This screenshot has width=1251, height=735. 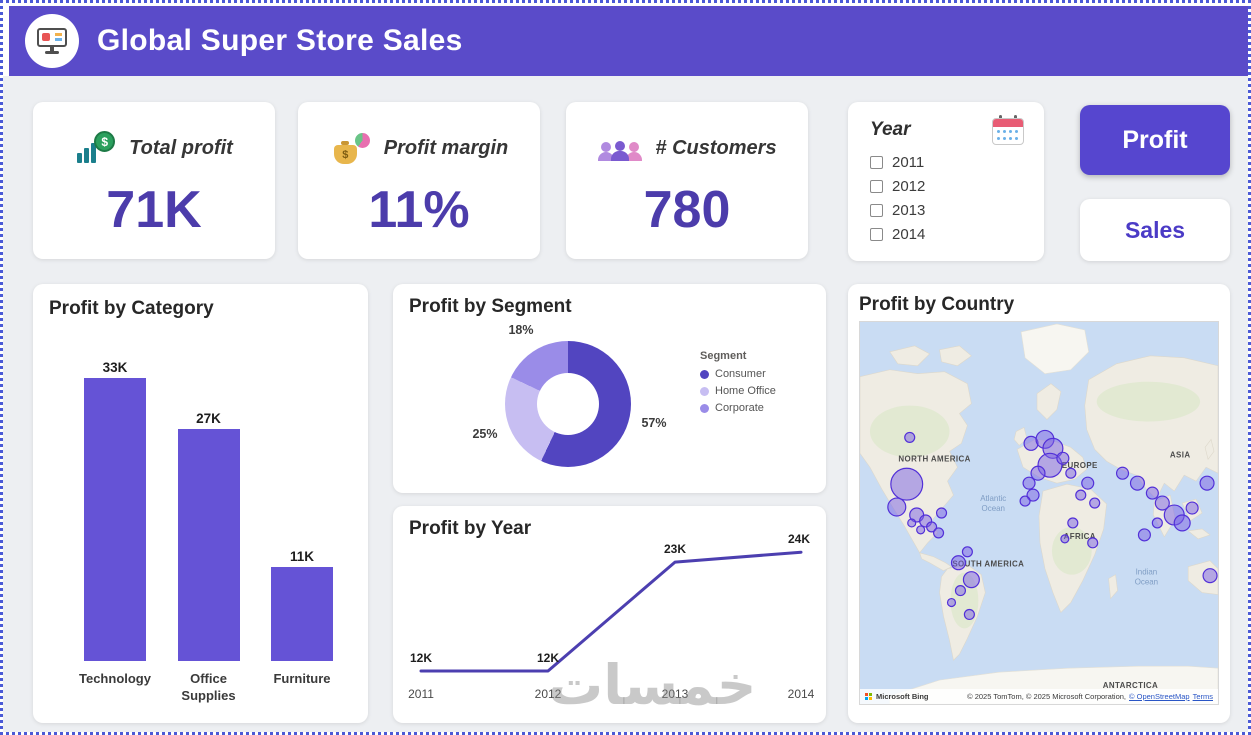 I want to click on year-option-2012: 2012, so click(x=948, y=186).